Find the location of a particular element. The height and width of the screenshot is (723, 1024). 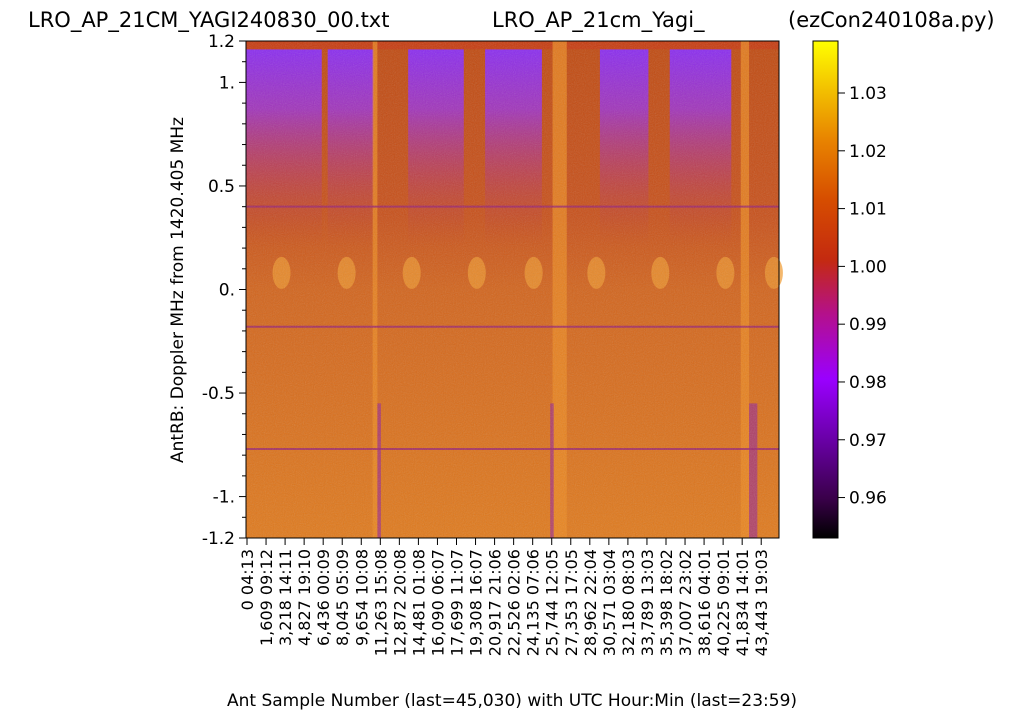

colorbar-tick-label: 1.02 is located at coordinates (868, 152).